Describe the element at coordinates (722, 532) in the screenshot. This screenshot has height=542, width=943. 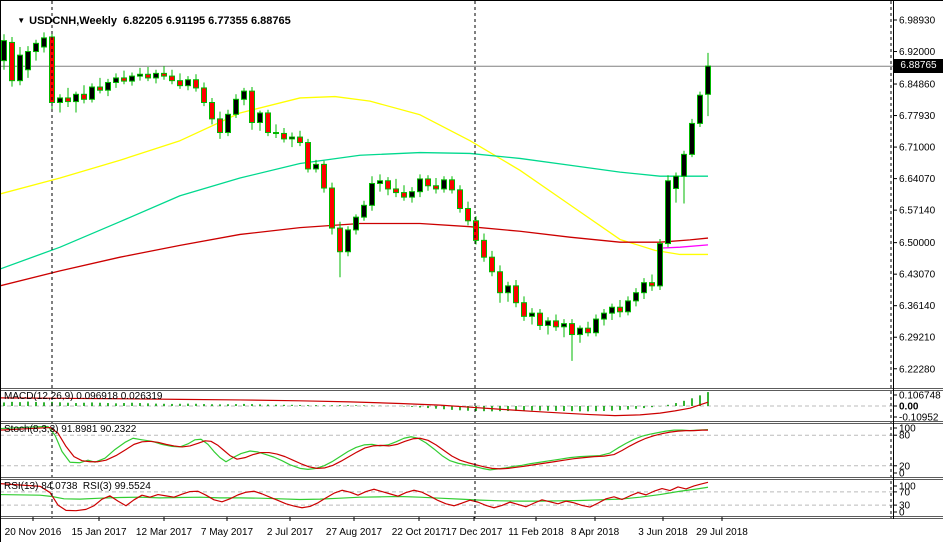
I see `date-label: 29 Jul 2018` at that location.